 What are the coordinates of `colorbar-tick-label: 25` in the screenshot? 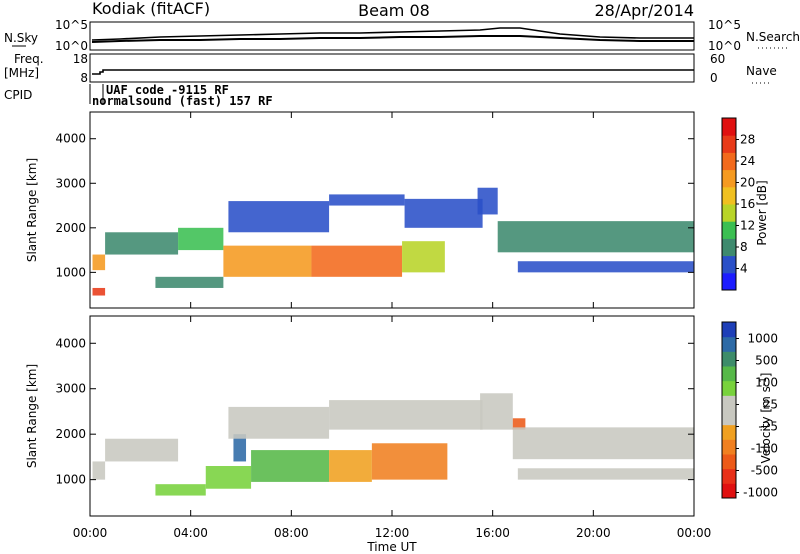 It's located at (770, 405).